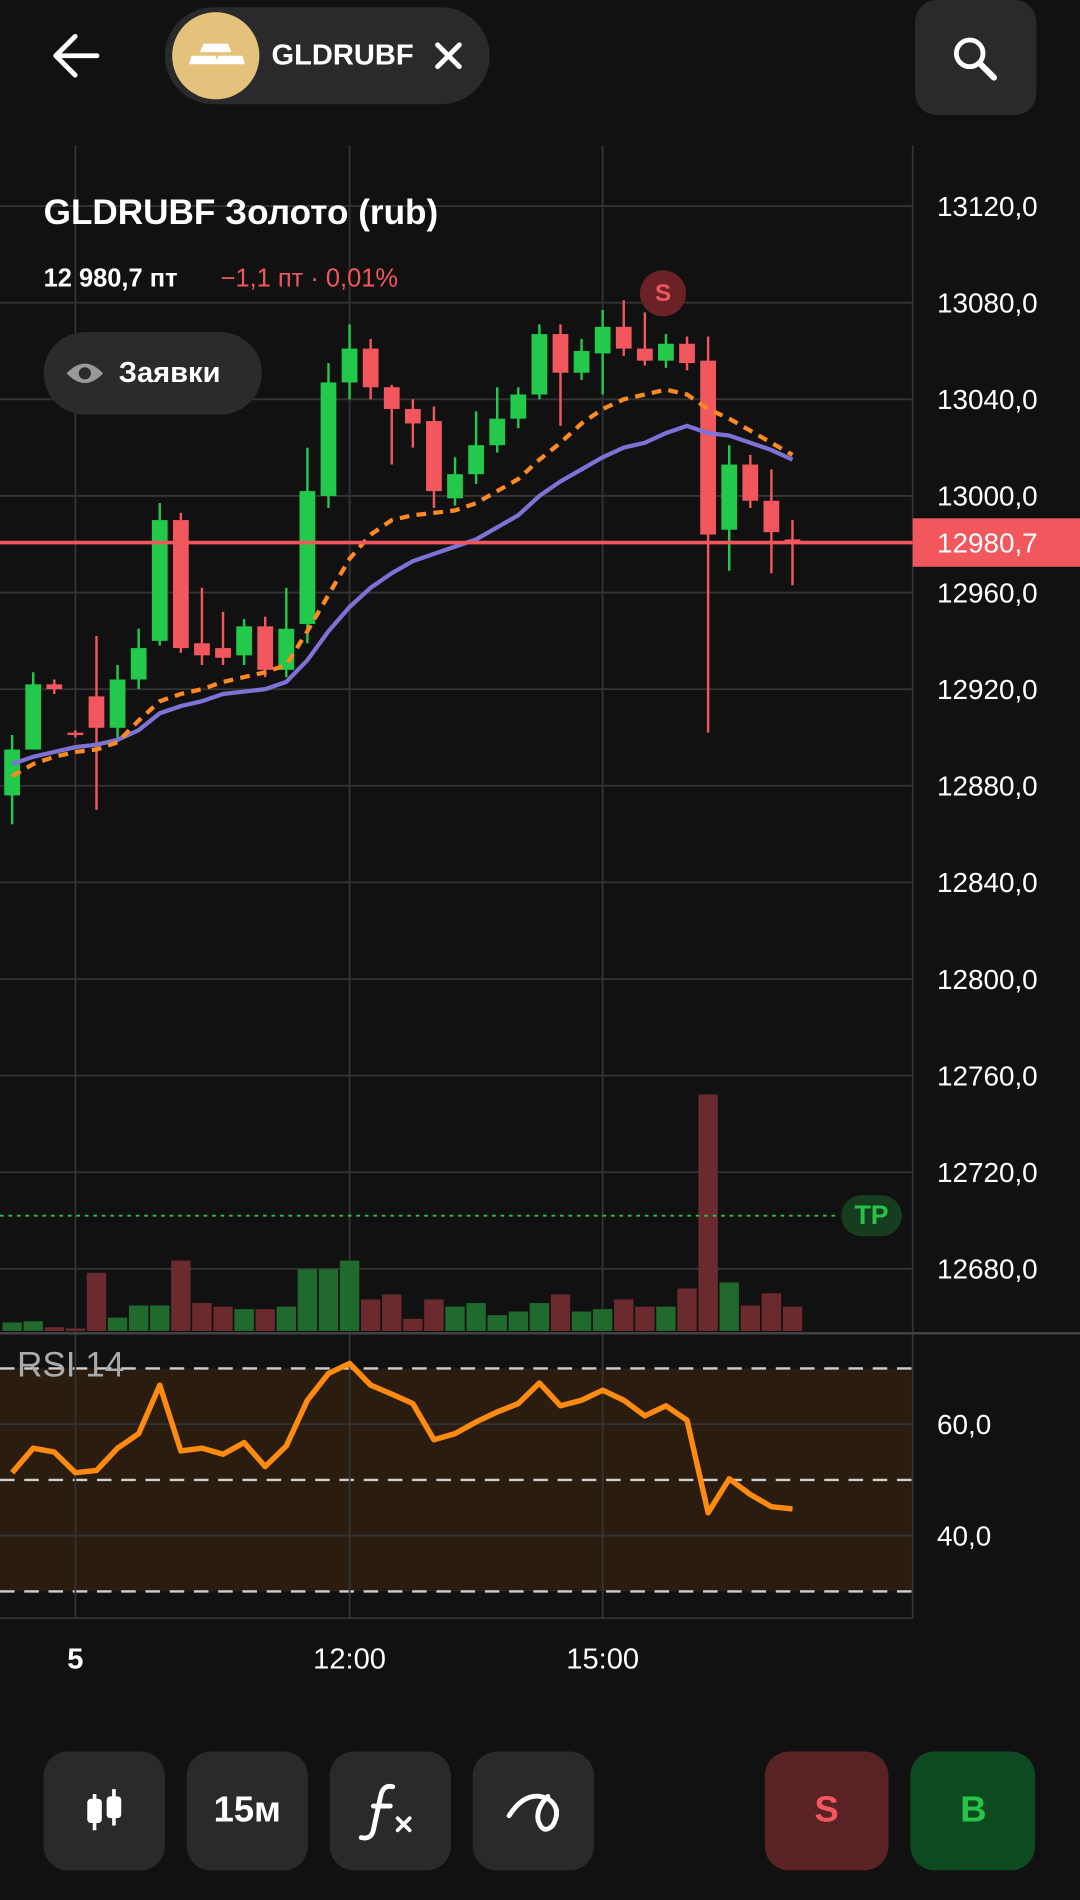 Image resolution: width=1080 pixels, height=1900 pixels. Describe the element at coordinates (663, 293) in the screenshot. I see `signal-marker` at that location.